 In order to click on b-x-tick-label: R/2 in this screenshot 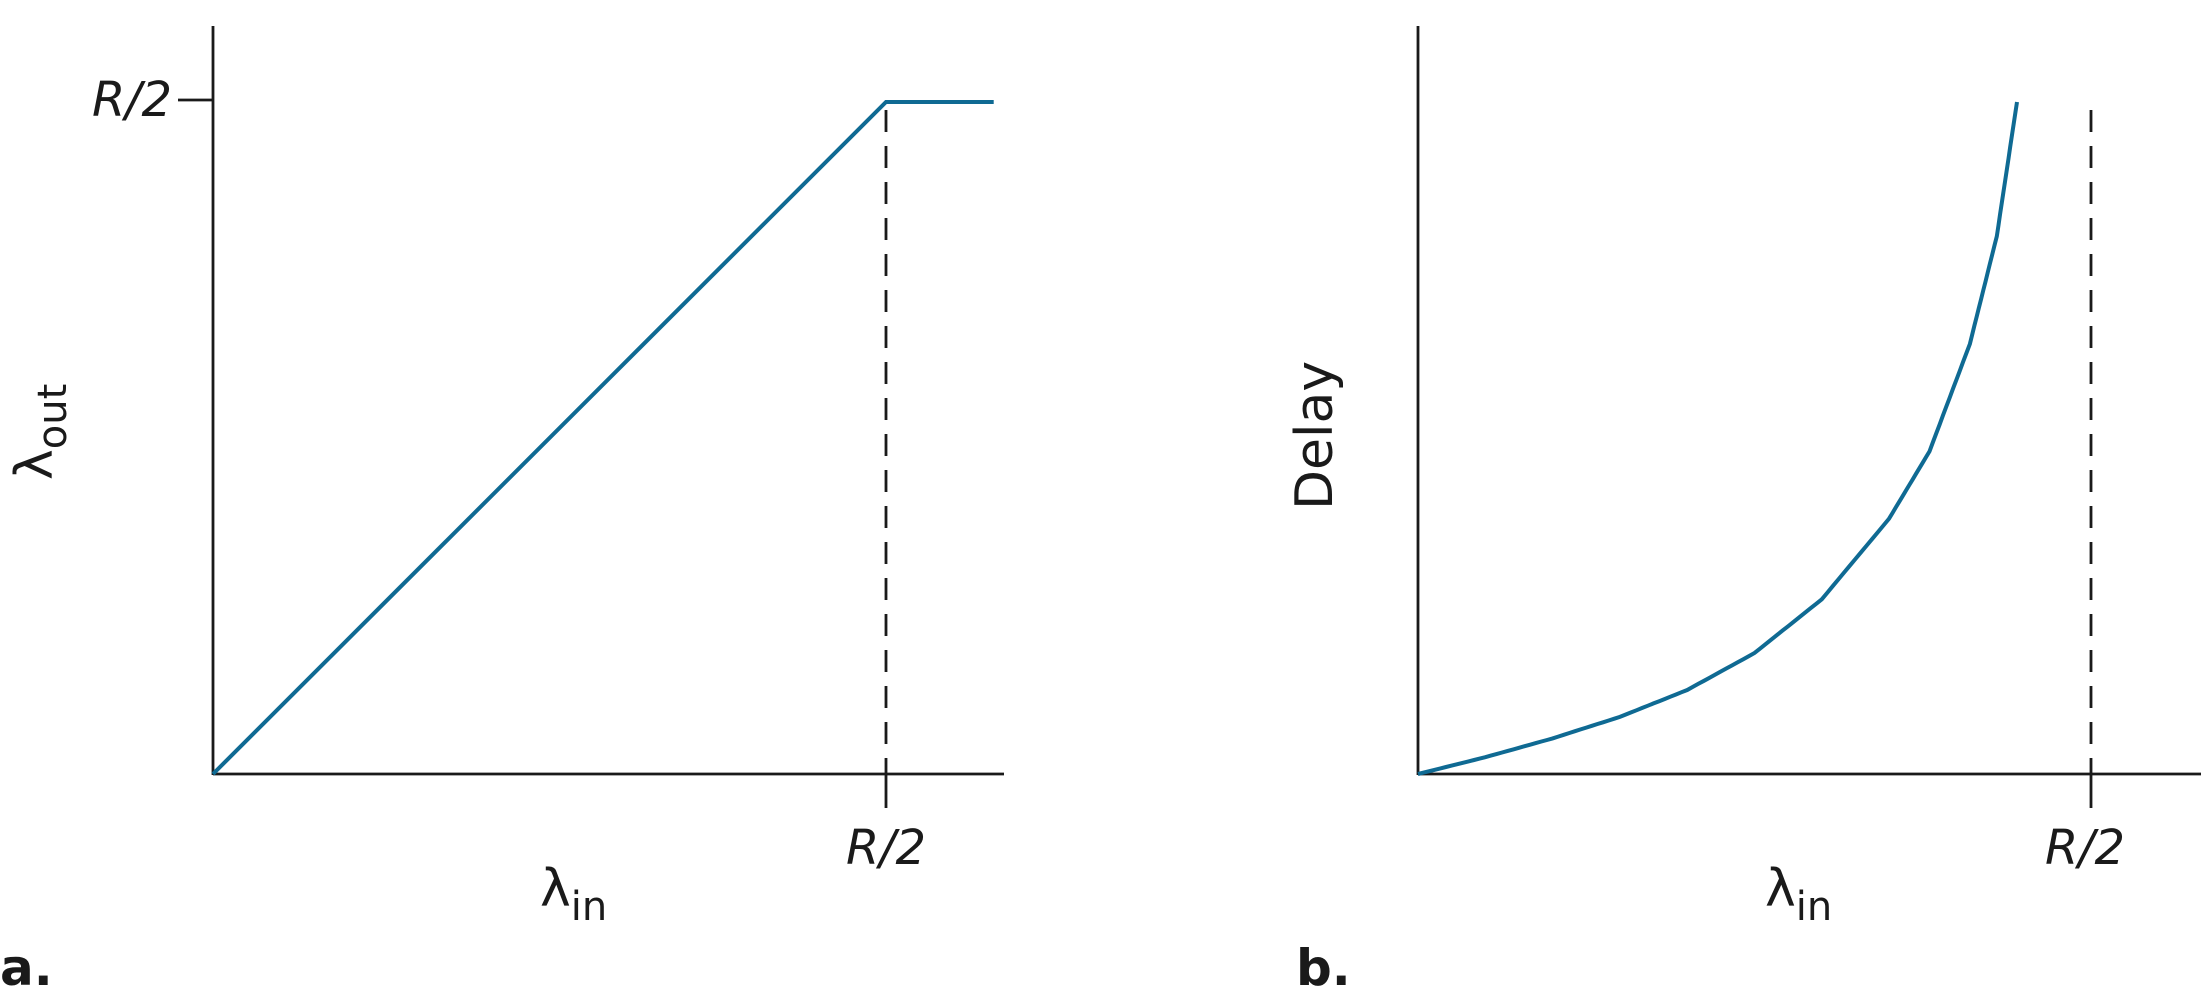, I will do `click(2085, 848)`.